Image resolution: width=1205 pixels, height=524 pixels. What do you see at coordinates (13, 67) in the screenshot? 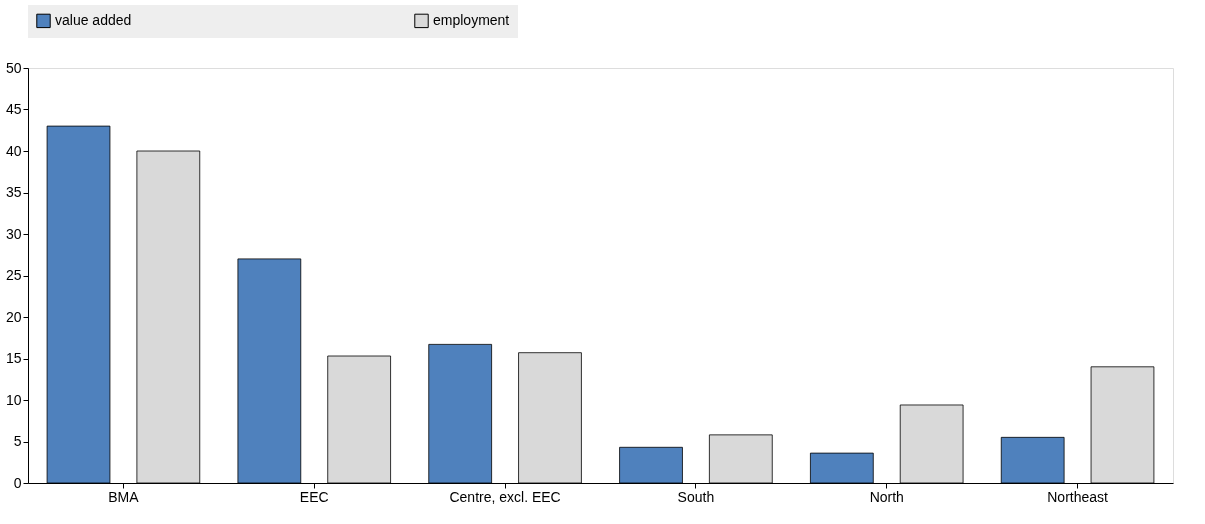
I see `y-tick-label: 50` at bounding box center [13, 67].